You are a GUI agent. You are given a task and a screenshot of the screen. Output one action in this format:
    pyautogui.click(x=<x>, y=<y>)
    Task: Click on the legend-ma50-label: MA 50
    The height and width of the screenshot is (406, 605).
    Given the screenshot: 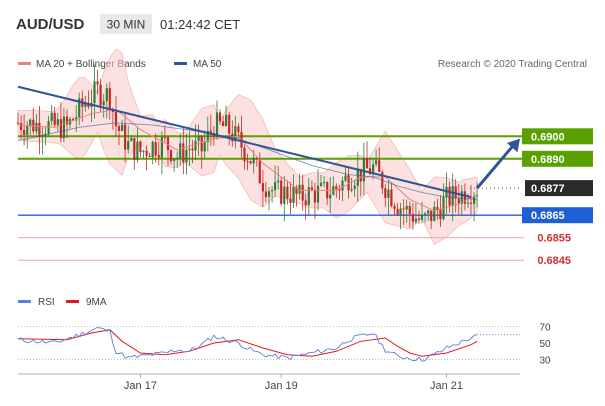 What is the action you would take?
    pyautogui.click(x=207, y=64)
    